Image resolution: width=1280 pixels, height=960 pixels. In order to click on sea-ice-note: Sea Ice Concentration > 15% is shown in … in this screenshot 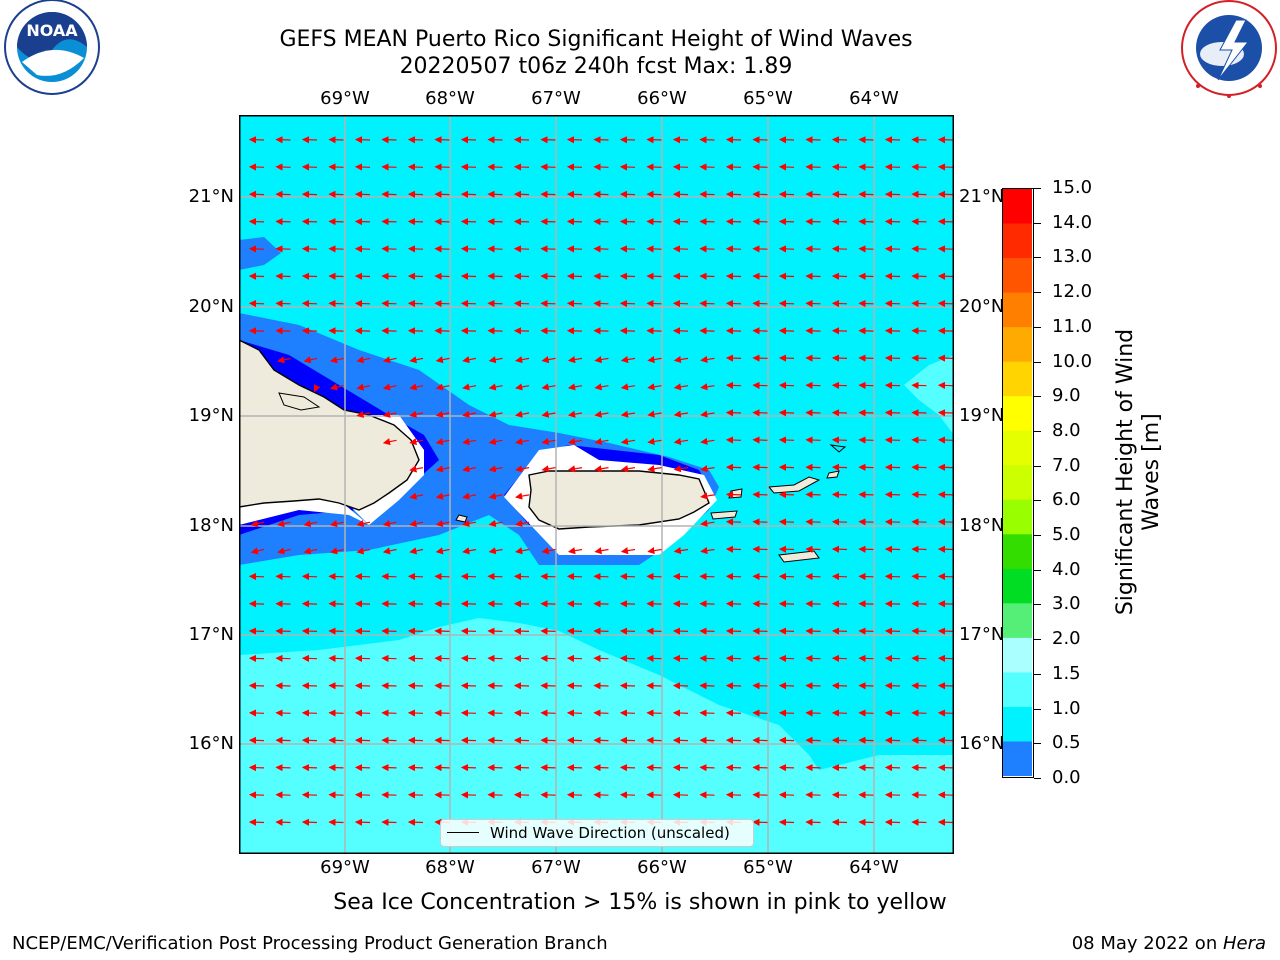, I will do `click(640, 902)`.